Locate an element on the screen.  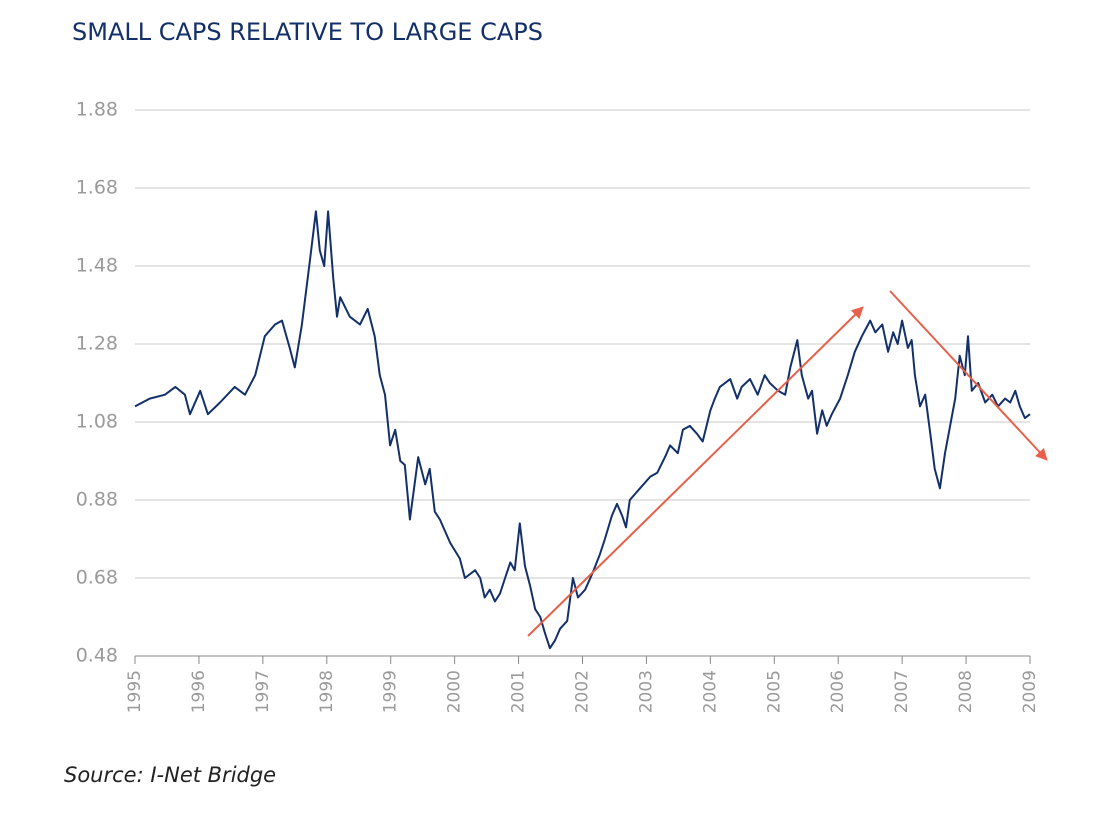
y-tick-label: 1.88 is located at coordinates (97, 110).